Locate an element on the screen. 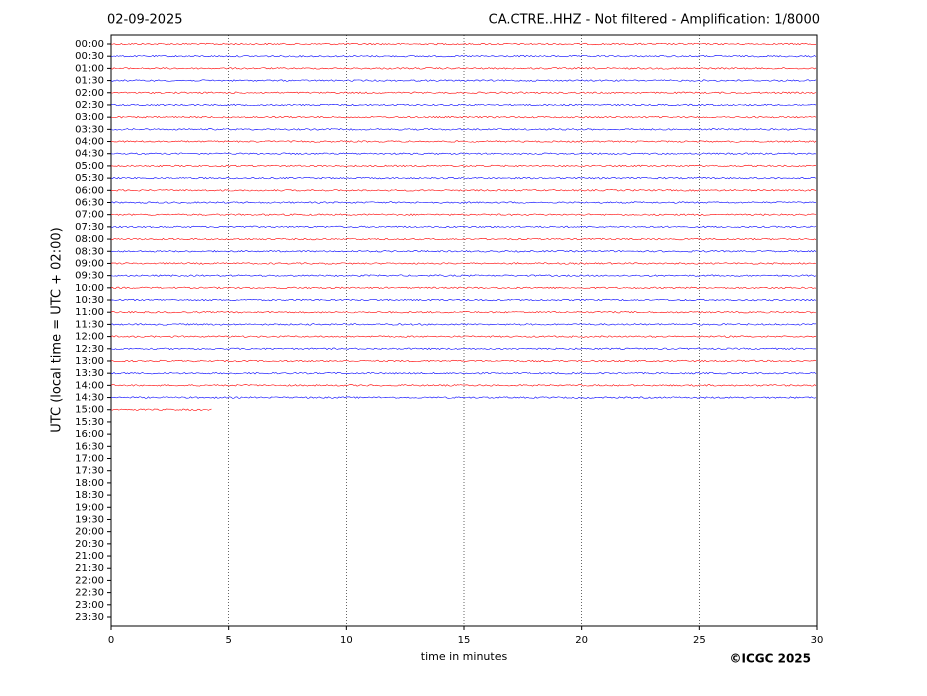 The height and width of the screenshot is (696, 927). y-tick-label: 06:00 is located at coordinates (89, 190).